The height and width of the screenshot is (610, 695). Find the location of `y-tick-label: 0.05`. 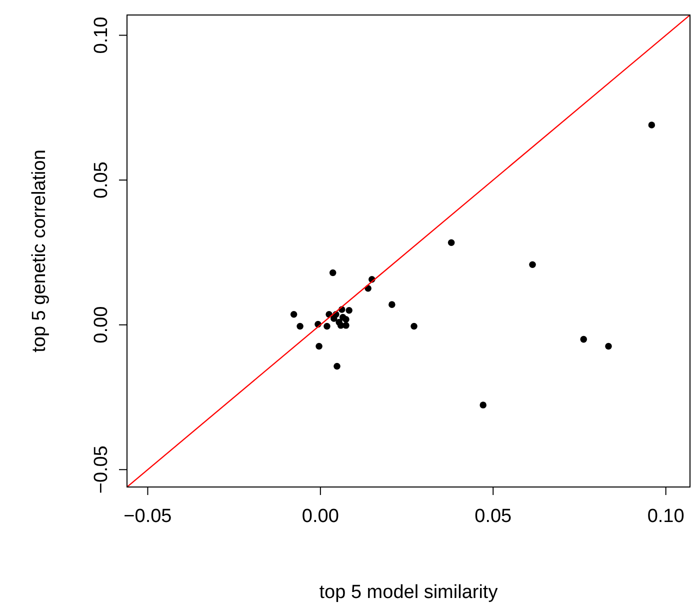

y-tick-label: 0.05 is located at coordinates (101, 180).